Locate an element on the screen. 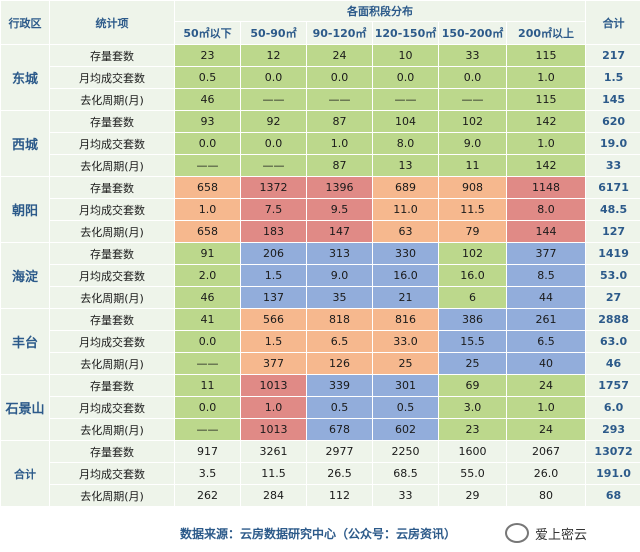 This screenshot has width=640, height=552. value-cell: 1.0 is located at coordinates (546, 77).